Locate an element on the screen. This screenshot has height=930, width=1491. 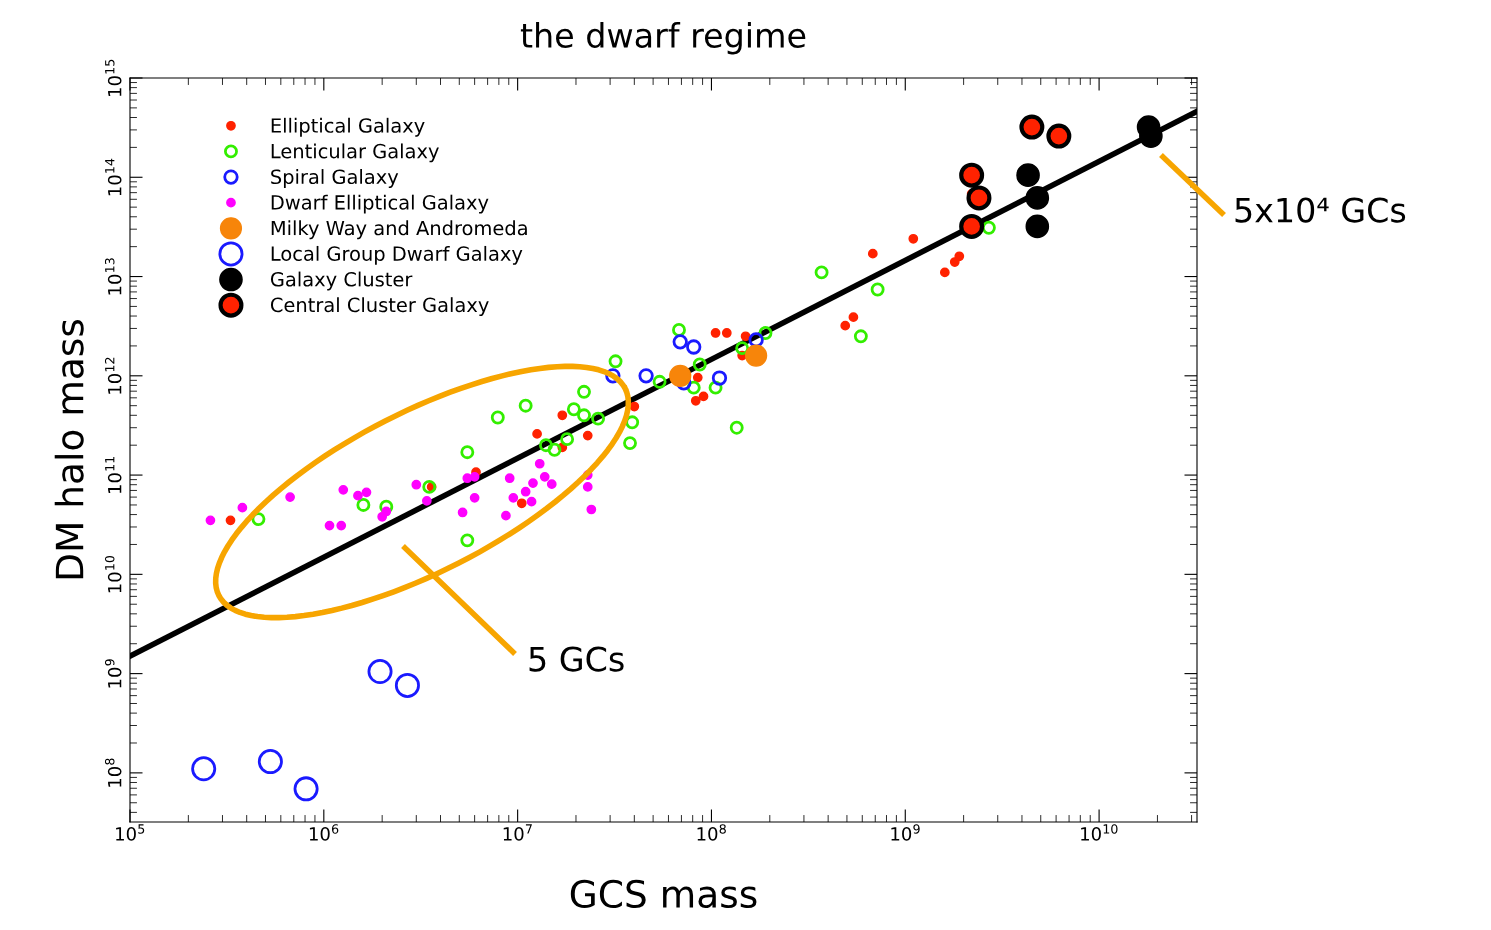
x-tick-label: 10$^{10}$ is located at coordinates (1099, 832).